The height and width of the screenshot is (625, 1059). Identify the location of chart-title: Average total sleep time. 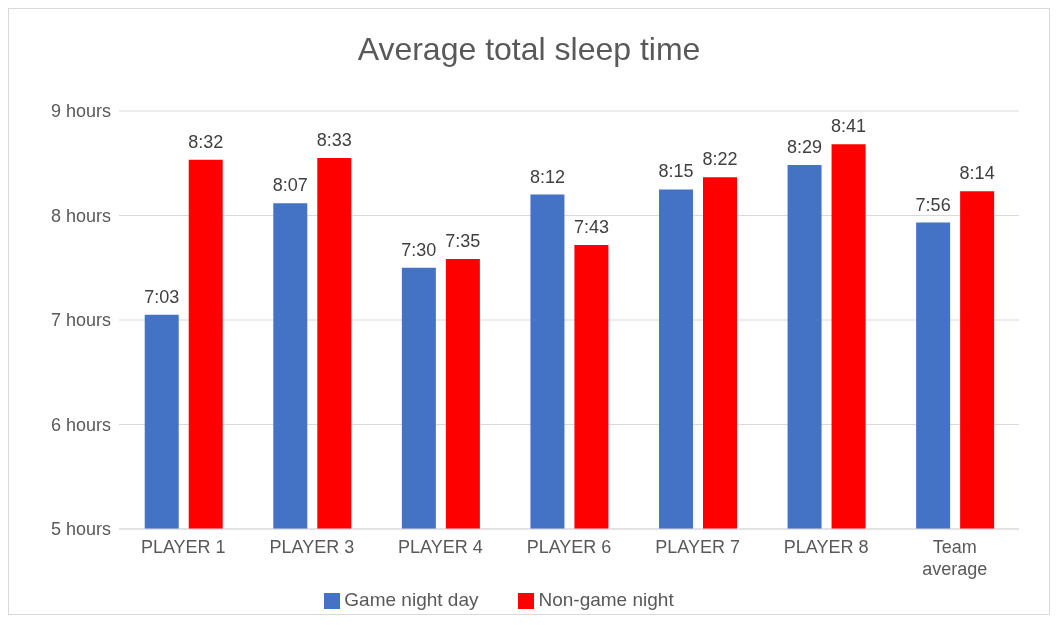
(529, 49).